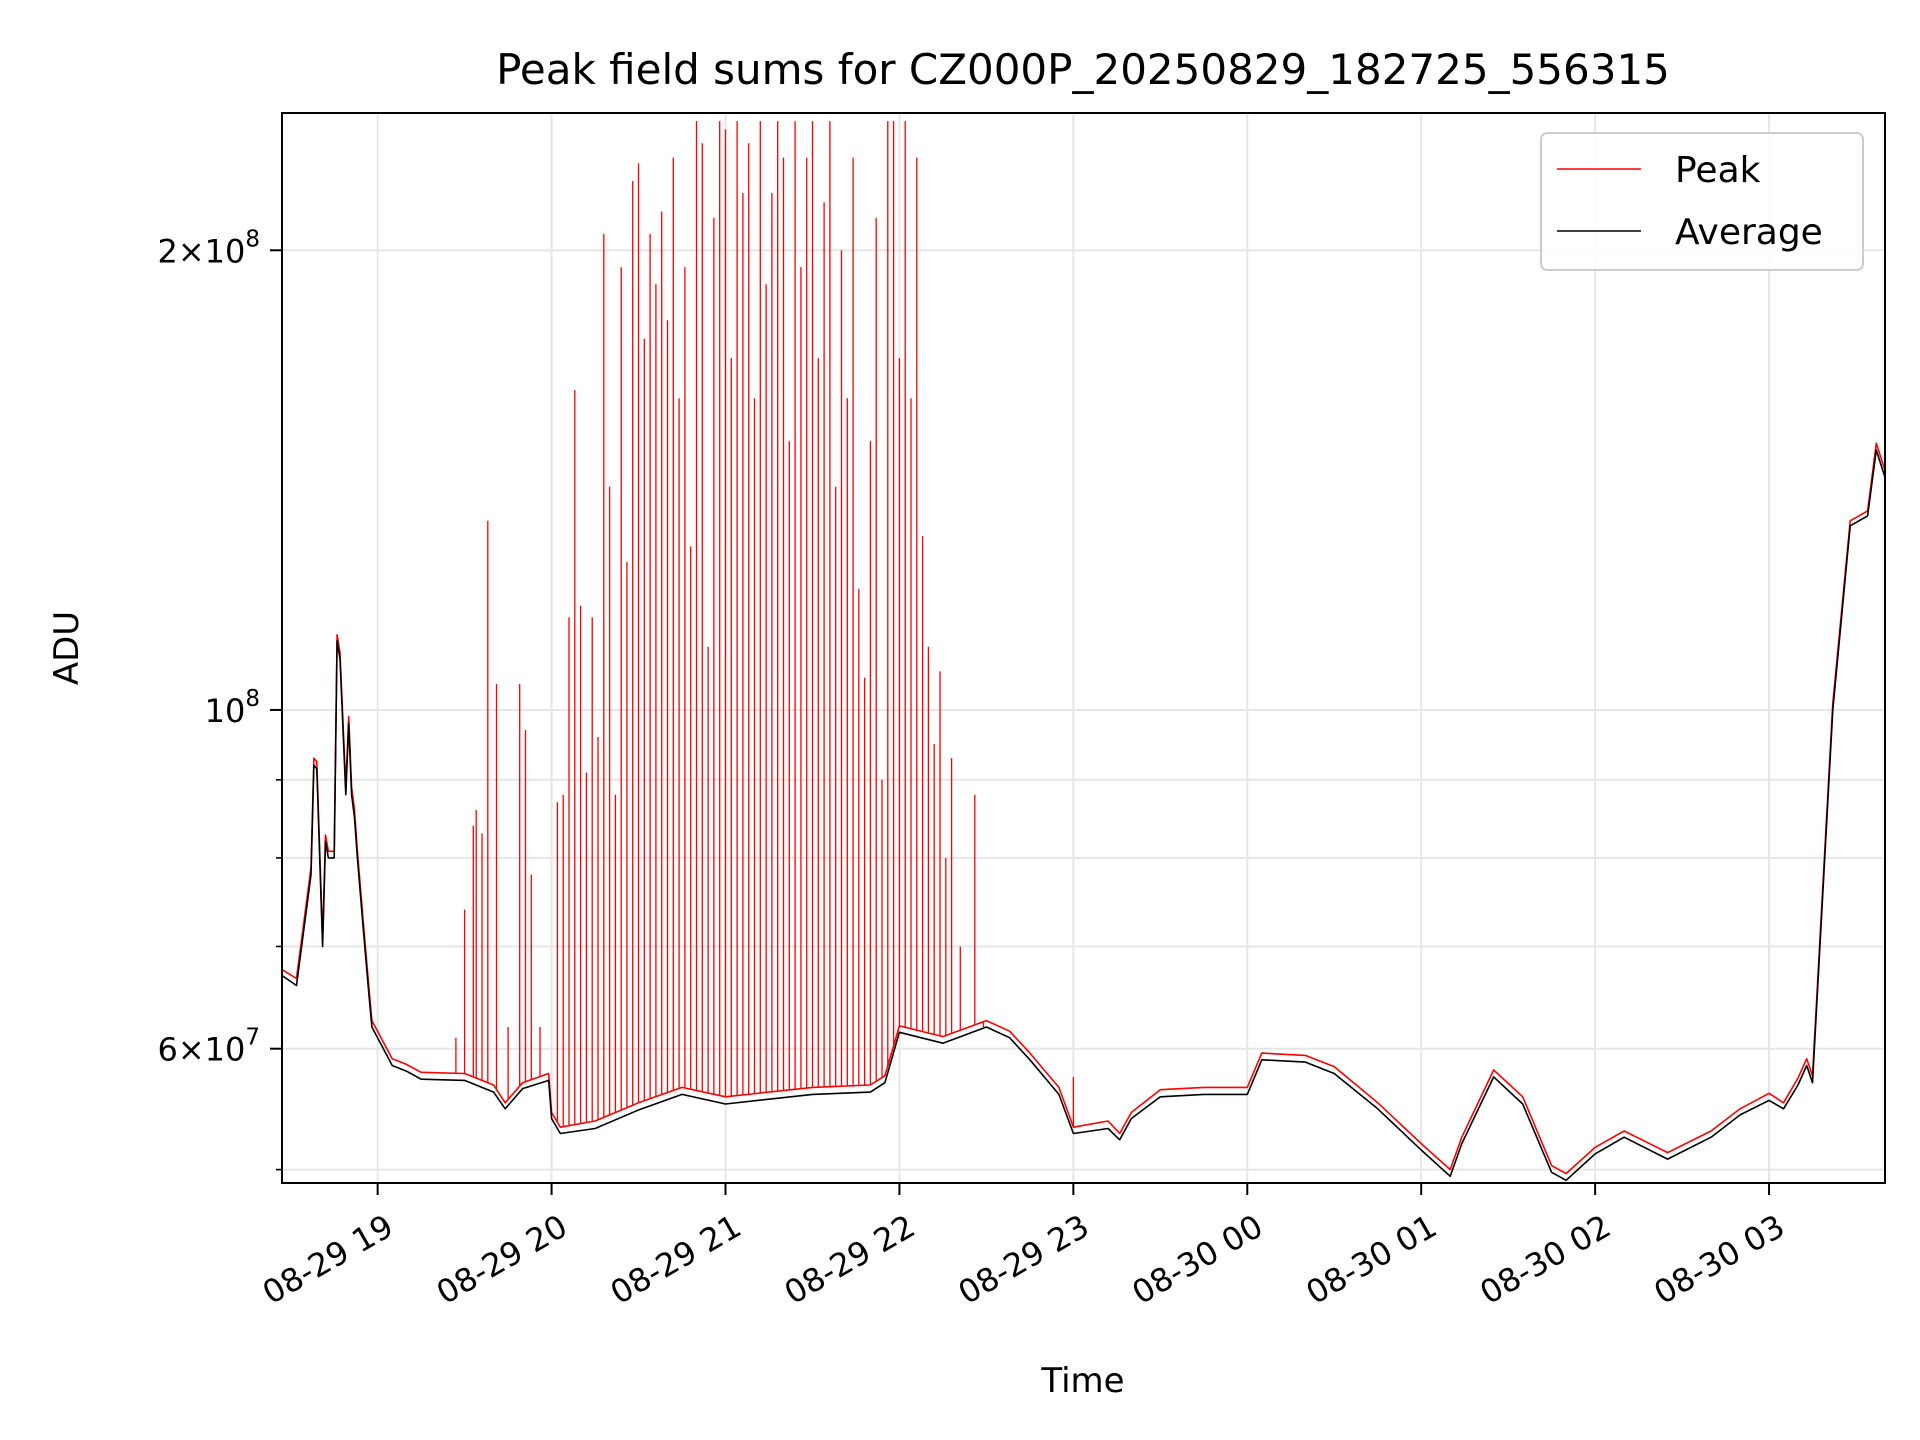 This screenshot has height=1440, width=1920. I want to click on y-tick-ten: 10, so click(225, 711).